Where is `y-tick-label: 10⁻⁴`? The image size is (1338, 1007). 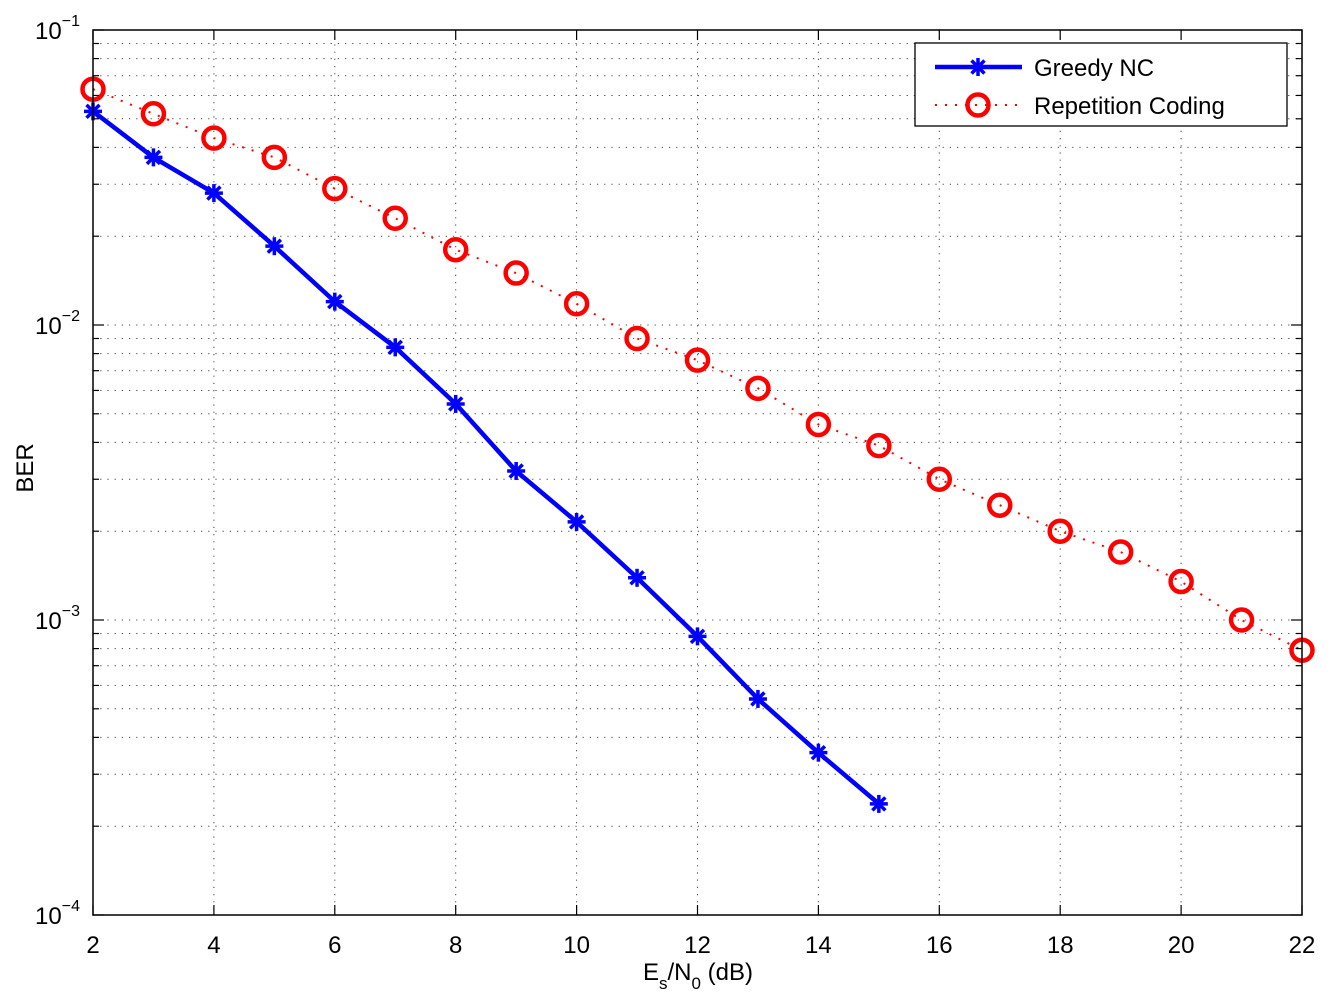 y-tick-label: 10⁻⁴ is located at coordinates (57, 914).